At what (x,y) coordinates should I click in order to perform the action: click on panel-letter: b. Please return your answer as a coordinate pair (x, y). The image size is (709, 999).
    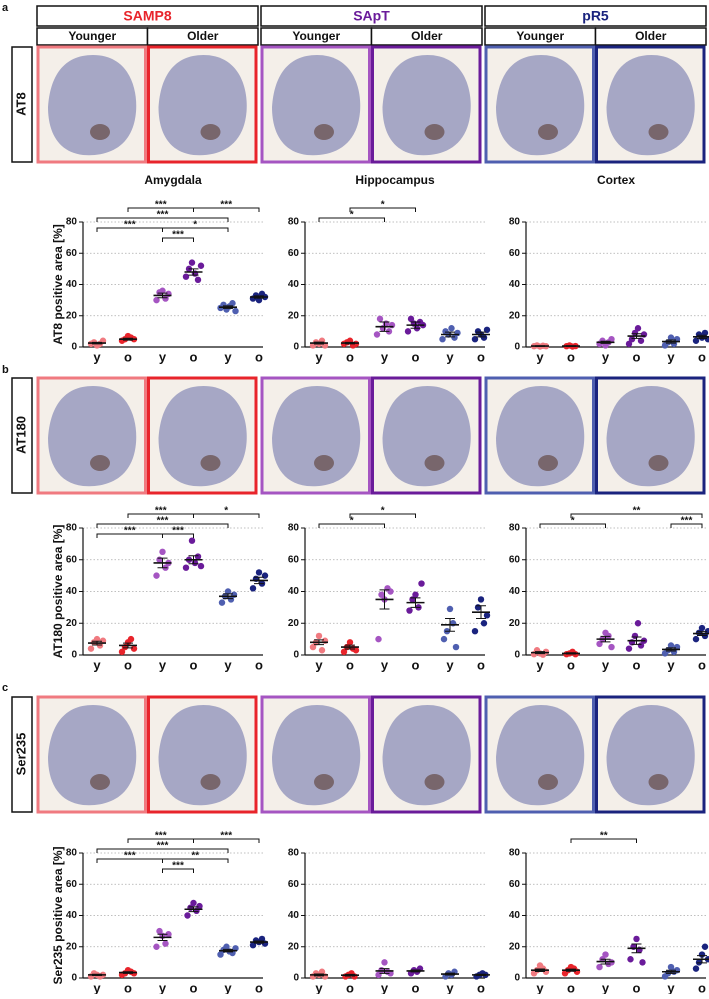
    Looking at the image, I should click on (5, 370).